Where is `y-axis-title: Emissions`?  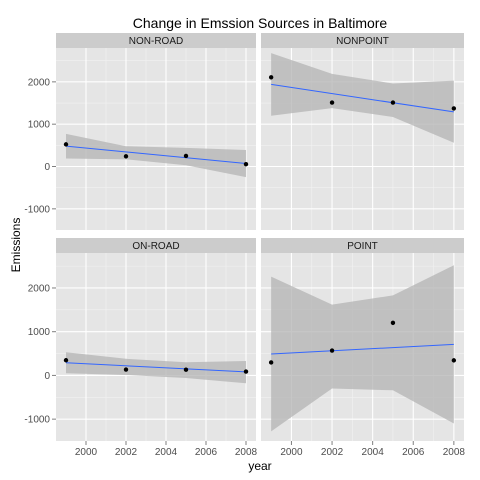 y-axis-title: Emissions is located at coordinates (16, 245).